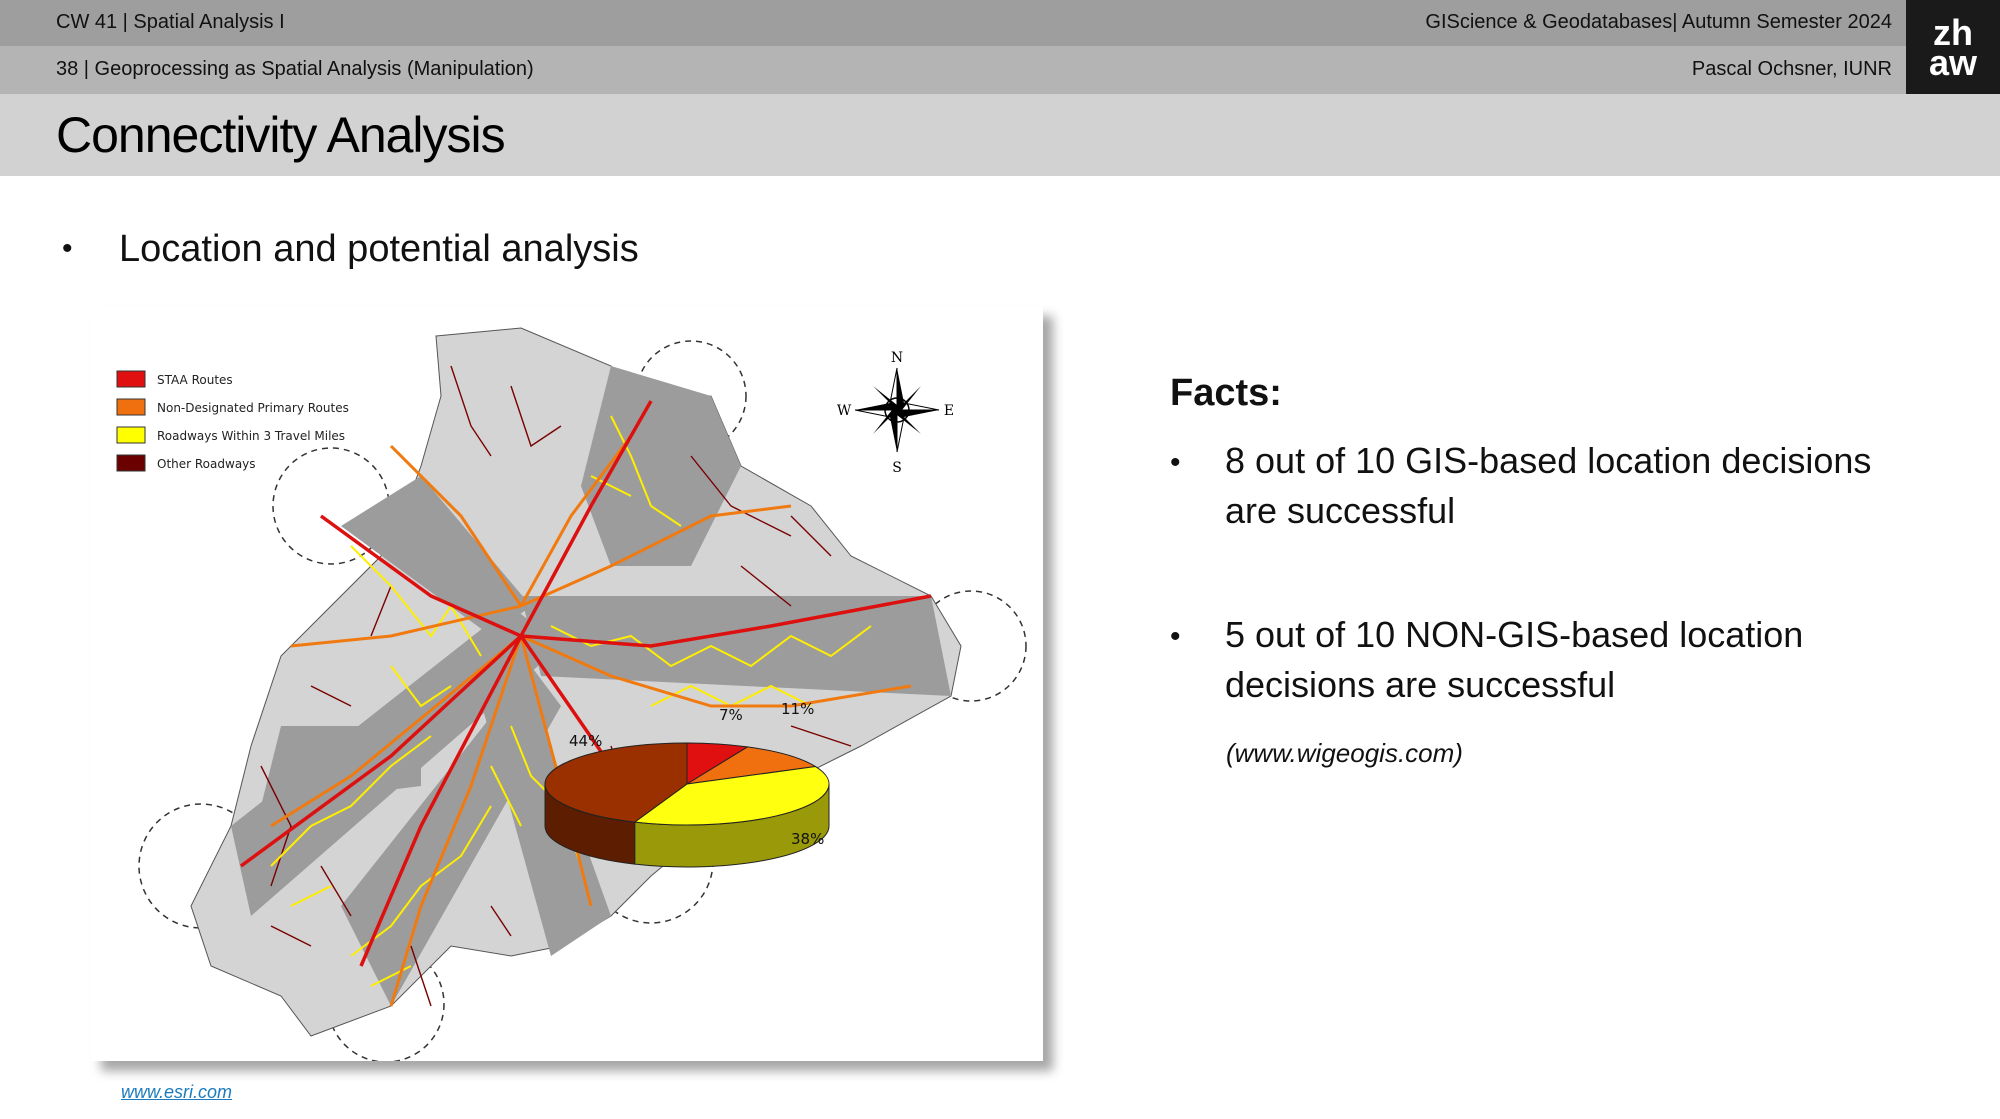 The height and width of the screenshot is (1119, 2000). What do you see at coordinates (1420, 684) in the screenshot?
I see `fact-item-2-line-2: decisions are successful` at bounding box center [1420, 684].